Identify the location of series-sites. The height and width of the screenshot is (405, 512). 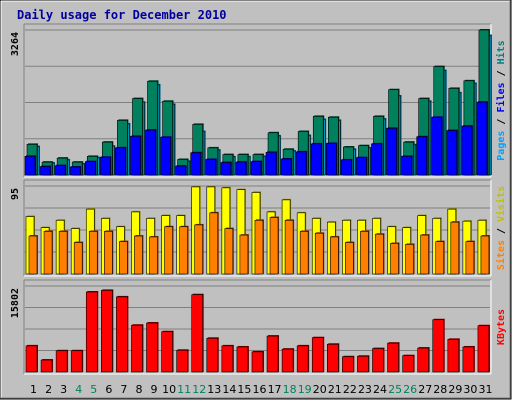
(259, 243).